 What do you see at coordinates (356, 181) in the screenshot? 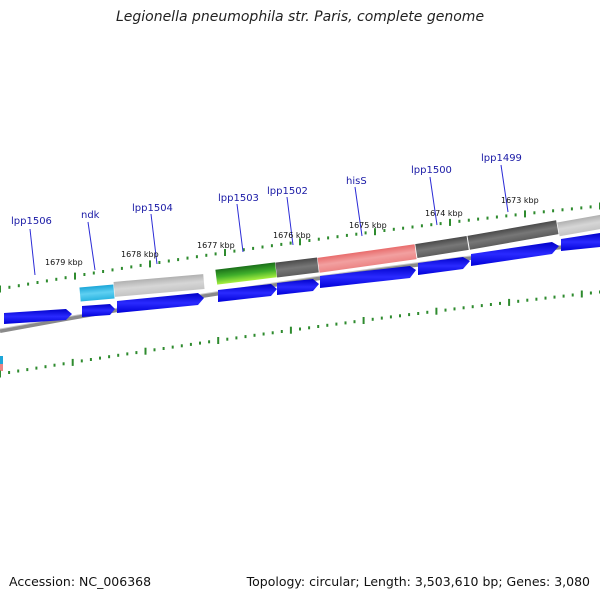
I see `gene-label-hisS: hisS` at bounding box center [356, 181].